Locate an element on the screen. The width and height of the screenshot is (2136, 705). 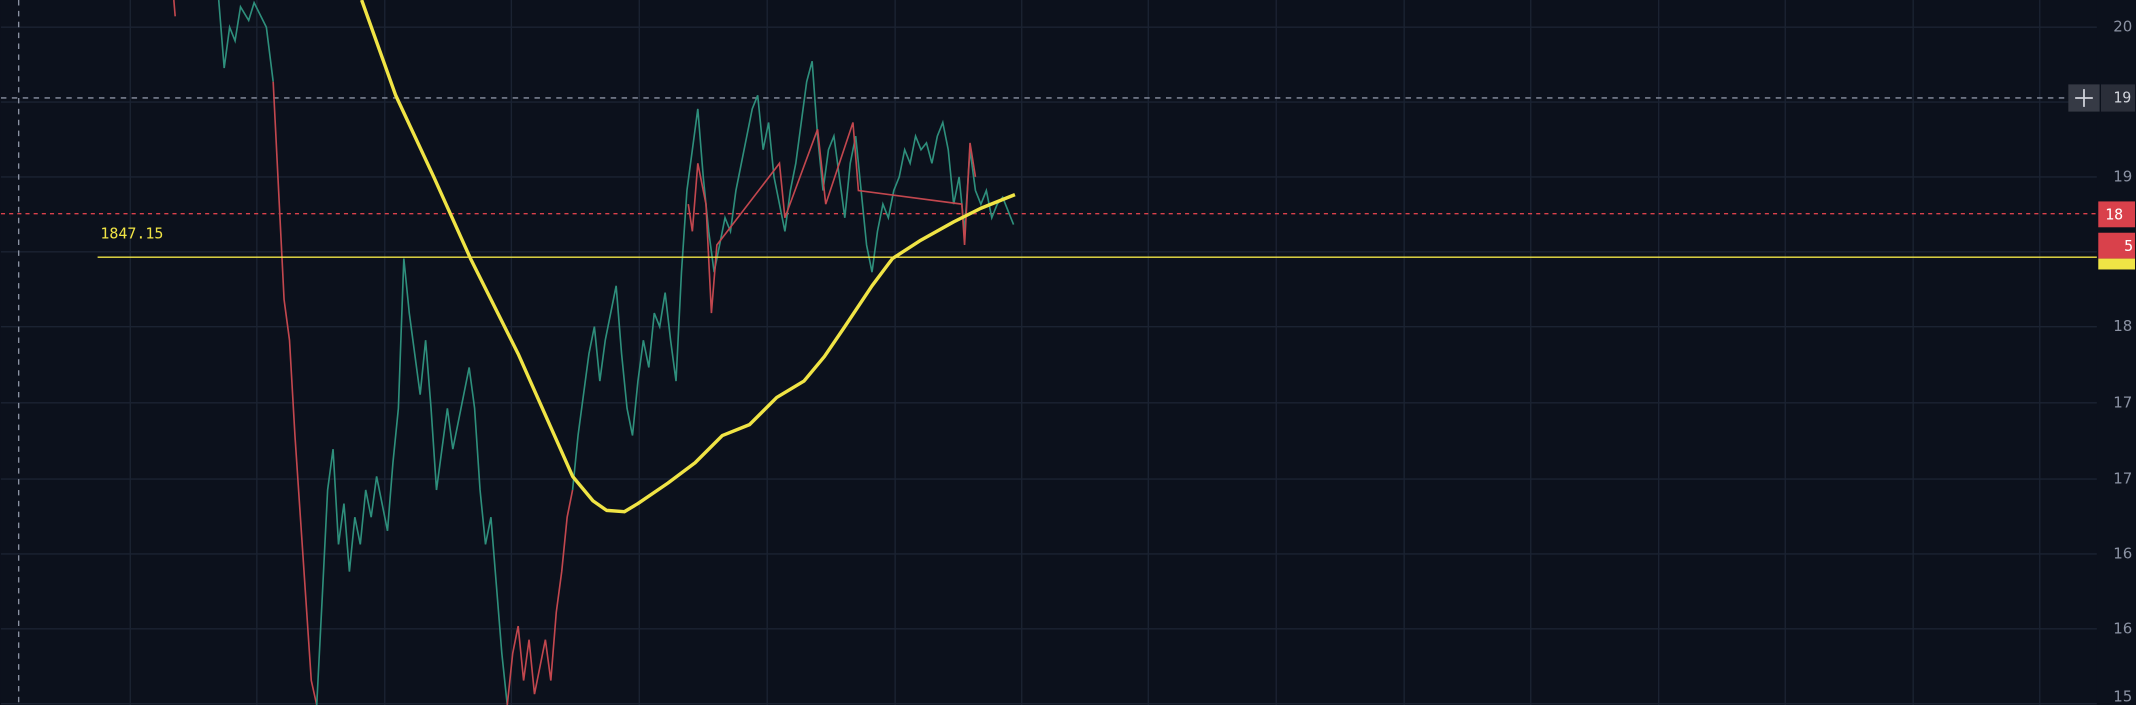
crosshair-price-box is located at coordinates (2118, 98).